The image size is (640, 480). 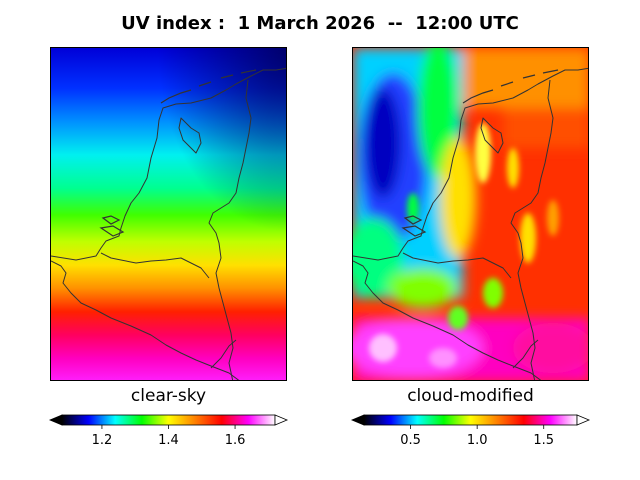 What do you see at coordinates (477, 440) in the screenshot?
I see `cloud-modified-colorbar-tick-label: 1.0` at bounding box center [477, 440].